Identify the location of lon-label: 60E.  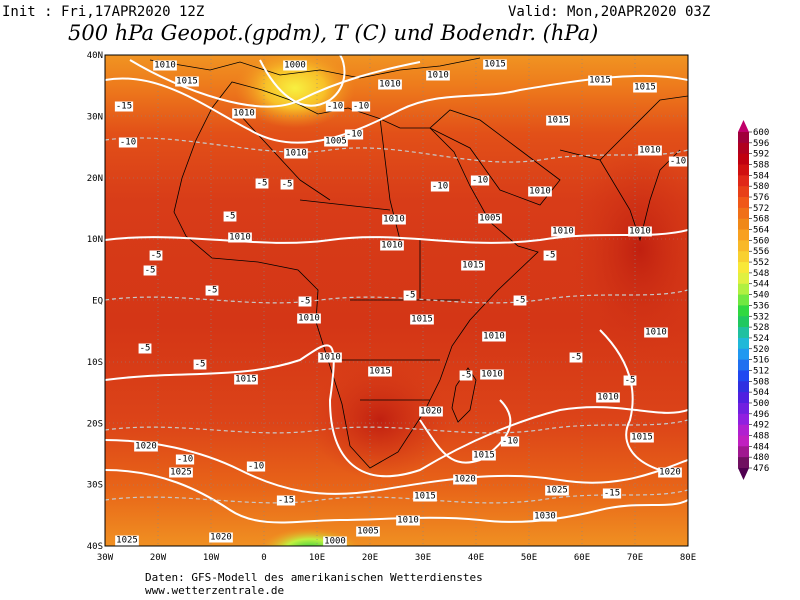
(582, 558).